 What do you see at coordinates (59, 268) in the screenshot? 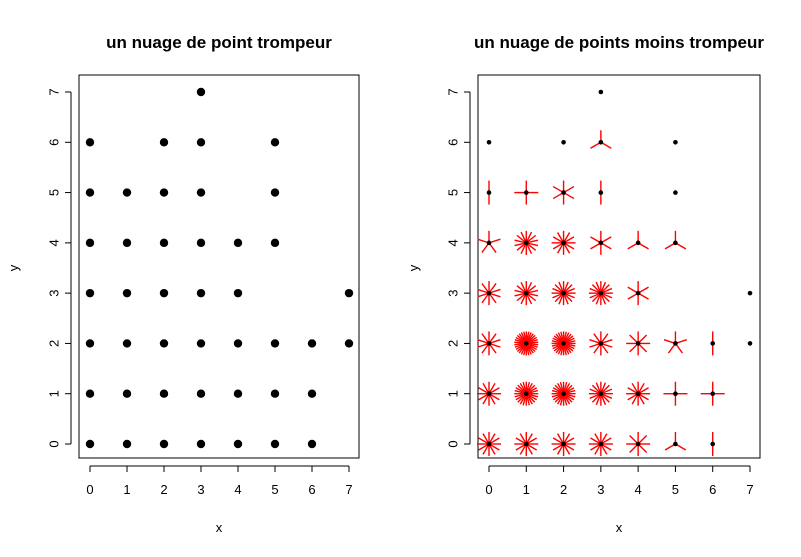
I see `left-y-axis: 0 1 2 3 4 5 6 7` at bounding box center [59, 268].